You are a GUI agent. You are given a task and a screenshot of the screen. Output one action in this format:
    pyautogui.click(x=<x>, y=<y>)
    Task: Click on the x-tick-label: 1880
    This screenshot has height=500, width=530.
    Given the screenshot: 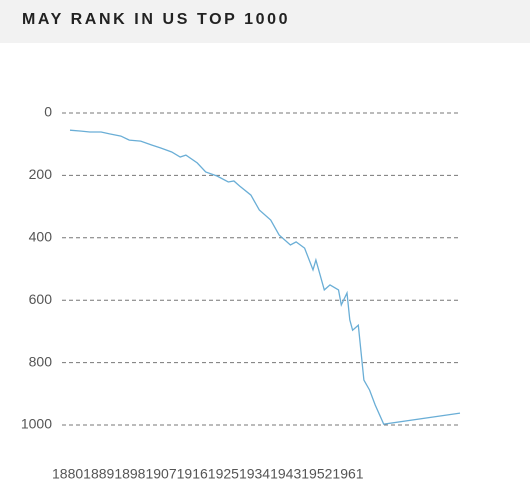 What is the action you would take?
    pyautogui.click(x=67, y=474)
    